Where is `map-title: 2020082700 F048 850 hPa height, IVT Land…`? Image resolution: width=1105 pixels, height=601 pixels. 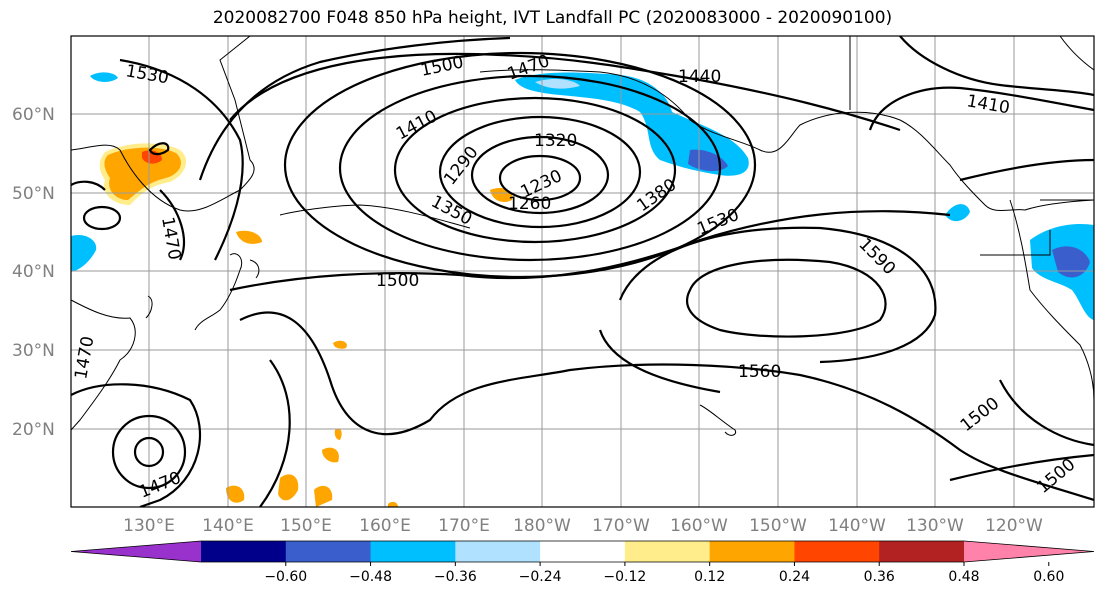 map-title: 2020082700 F048 850 hPa height, IVT Land… is located at coordinates (552, 18).